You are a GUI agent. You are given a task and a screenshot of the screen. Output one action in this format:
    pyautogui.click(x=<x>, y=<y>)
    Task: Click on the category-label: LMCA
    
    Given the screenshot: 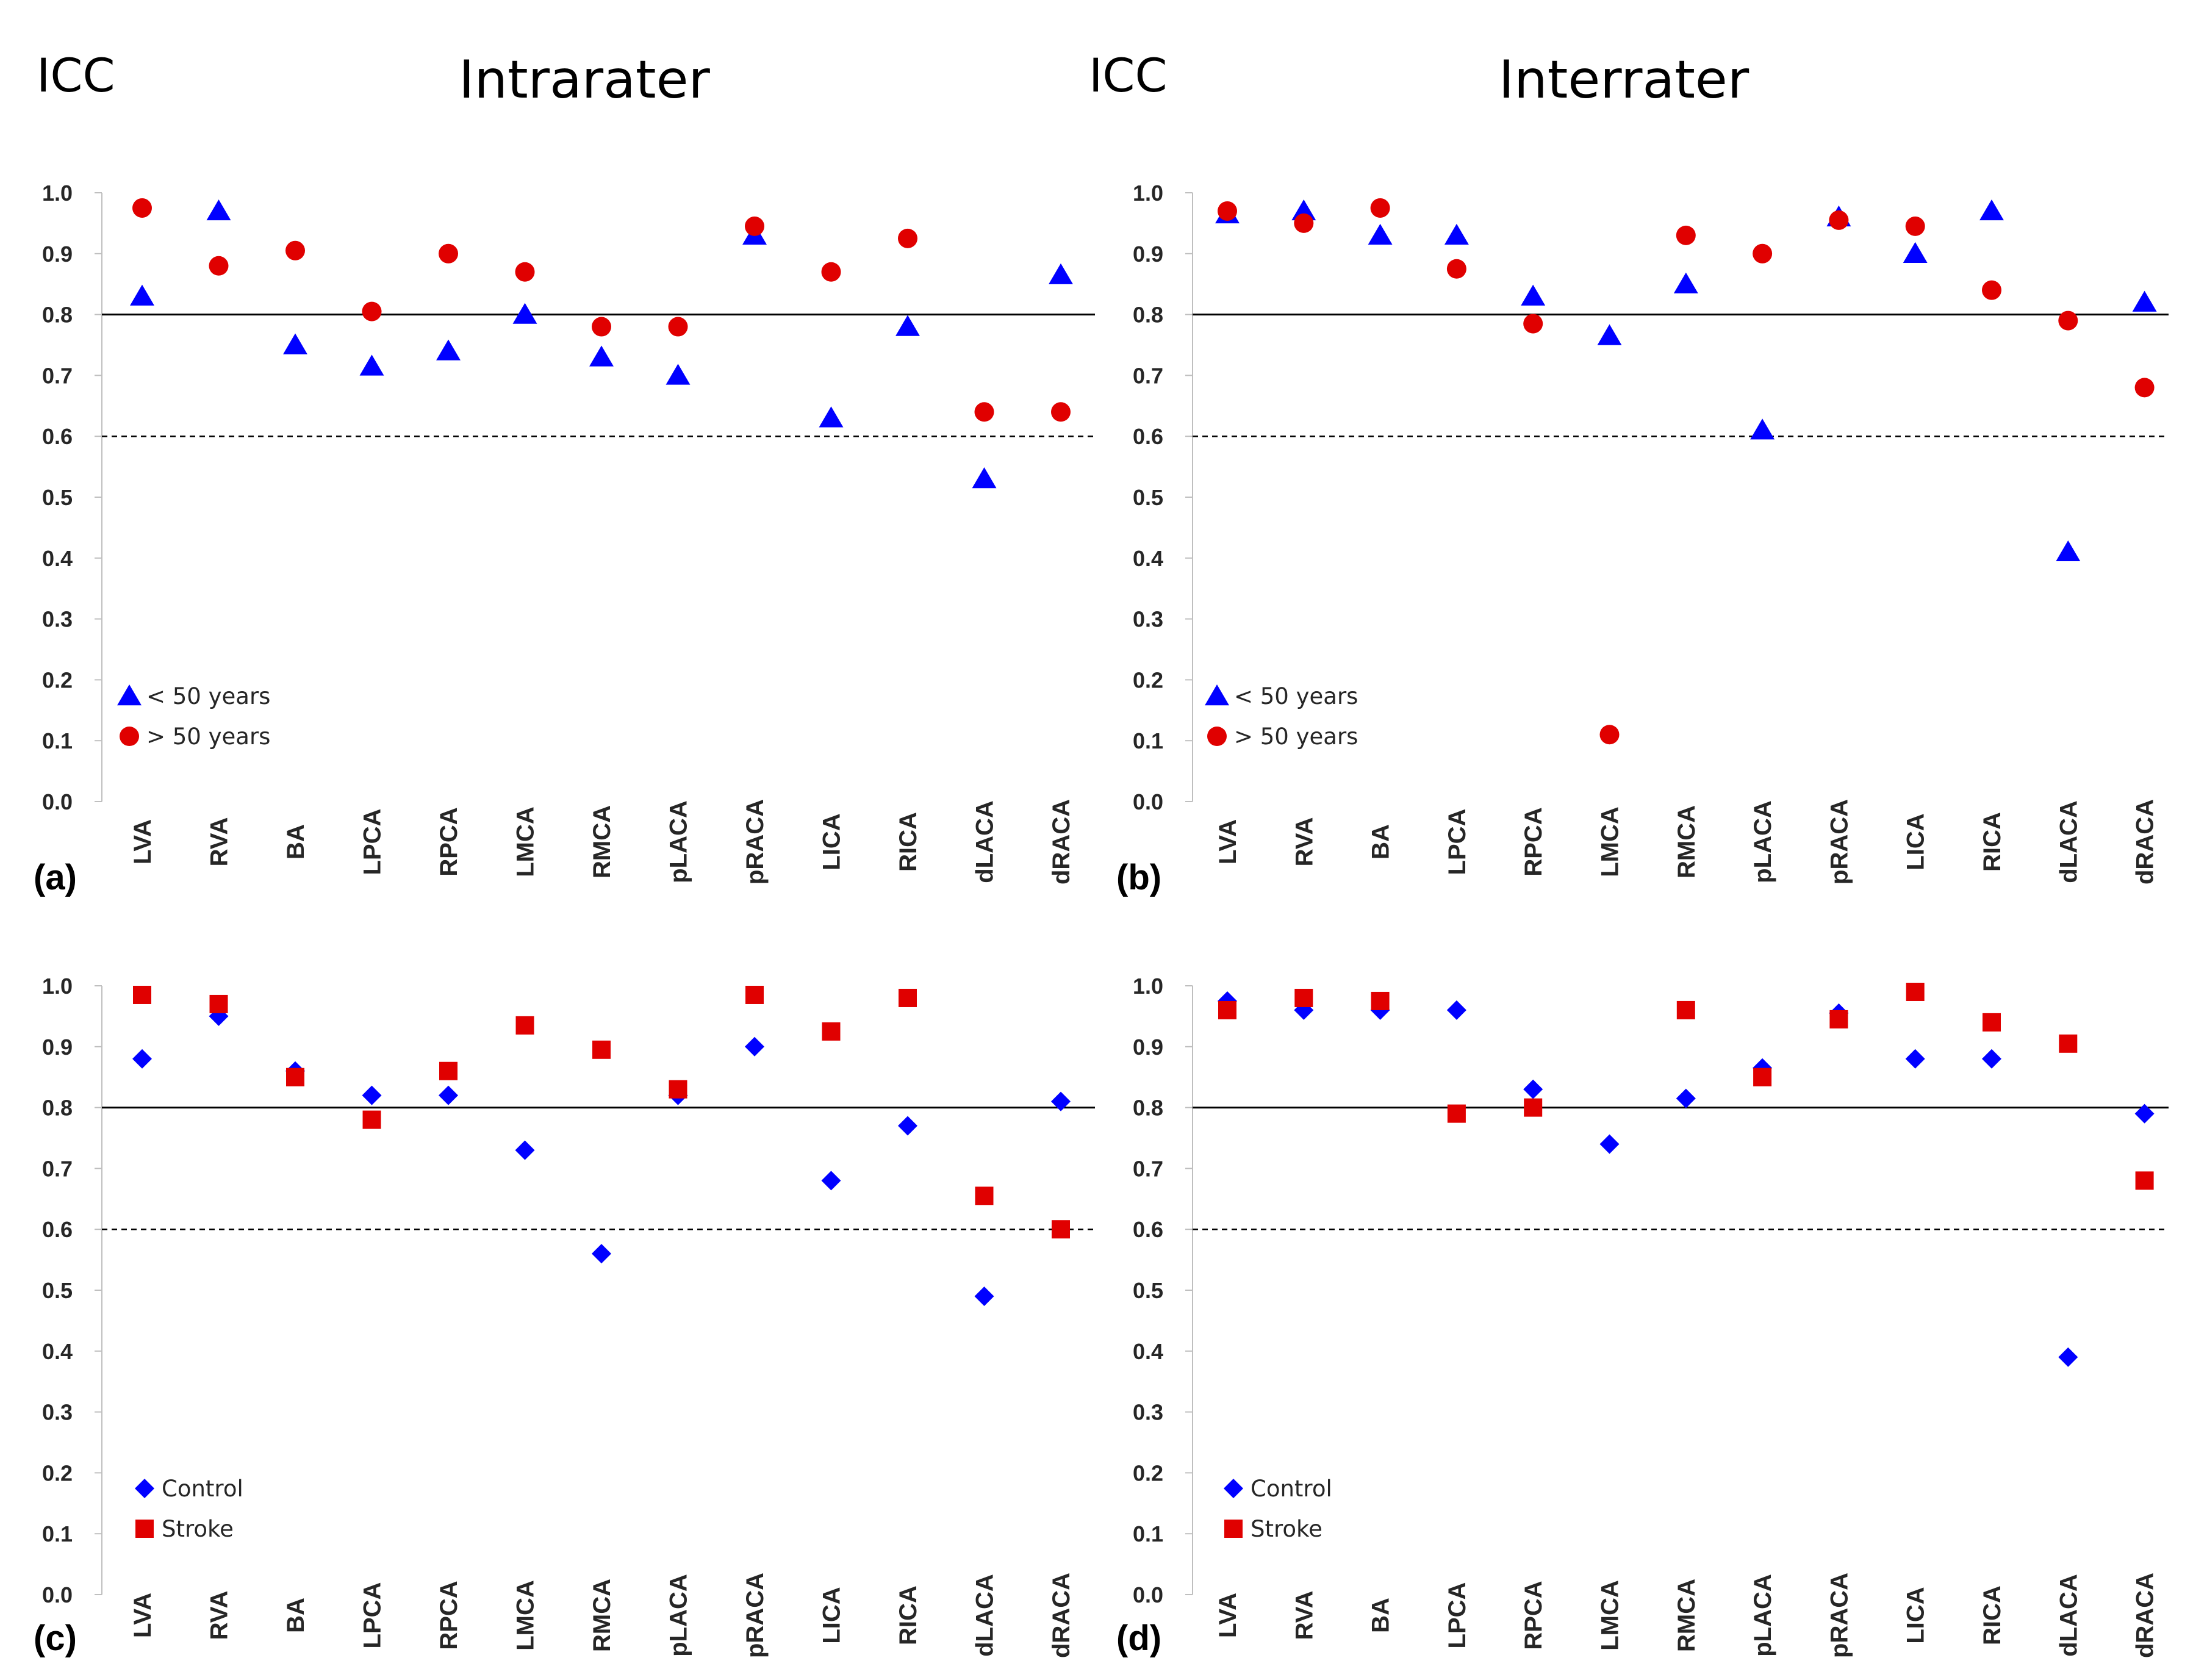 What is the action you would take?
    pyautogui.click(x=525, y=841)
    